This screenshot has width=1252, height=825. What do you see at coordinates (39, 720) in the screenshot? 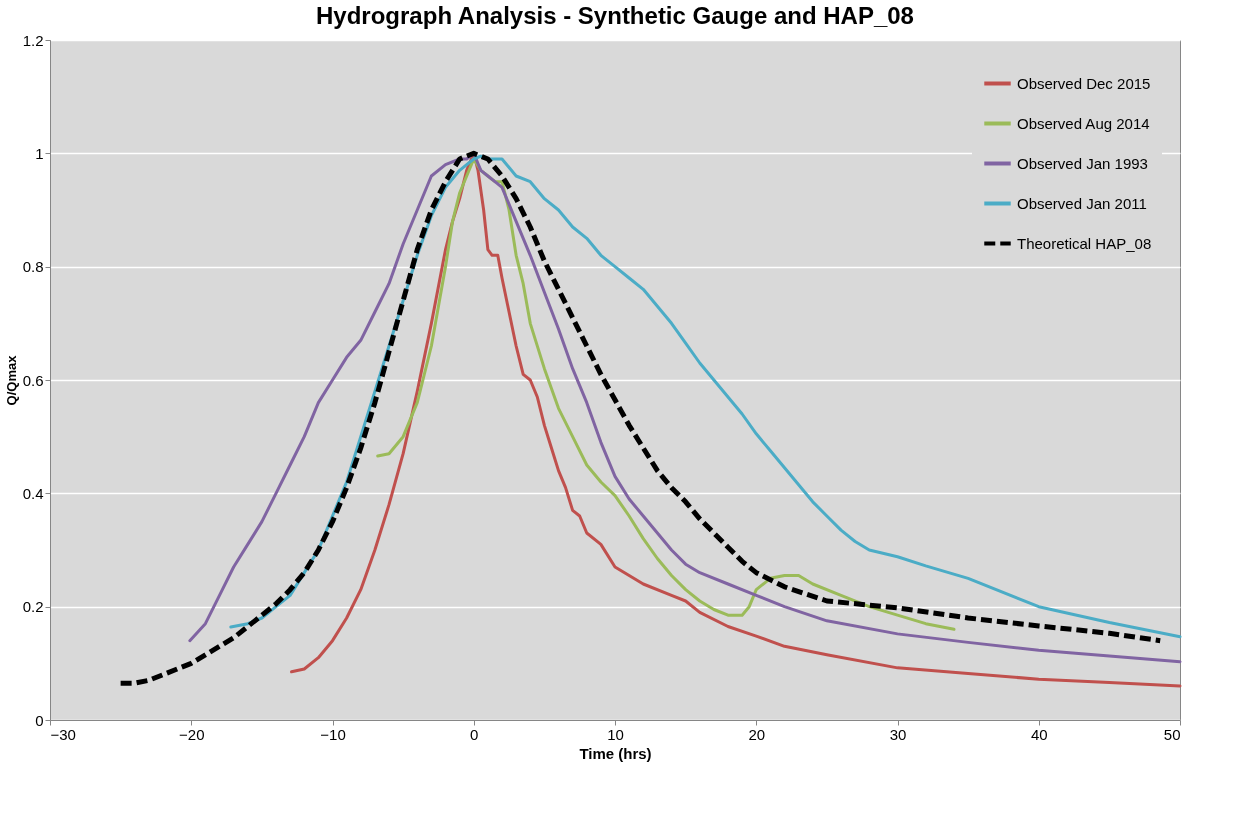
I see `y-tick-label: 0` at bounding box center [39, 720].